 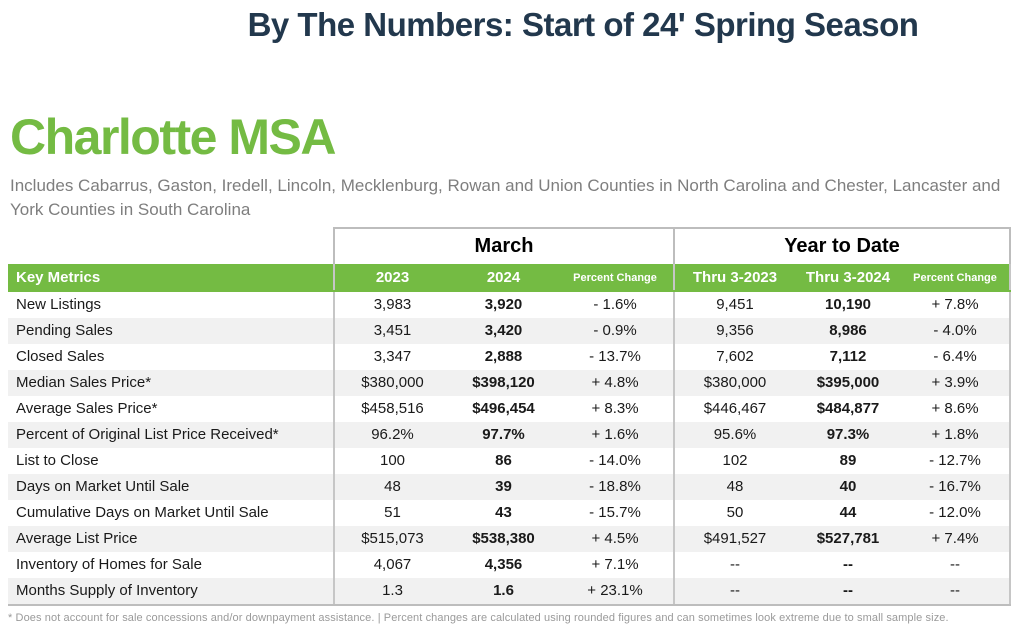 I want to click on value-march-2024: 3,920, so click(x=503, y=304).